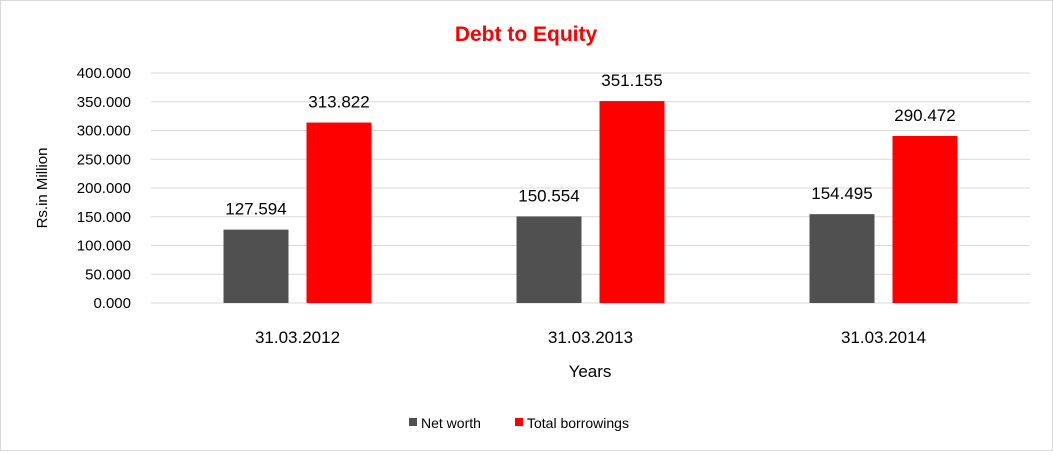 Image resolution: width=1053 pixels, height=455 pixels. Describe the element at coordinates (841, 193) in the screenshot. I see `data-label: 154.495` at that location.